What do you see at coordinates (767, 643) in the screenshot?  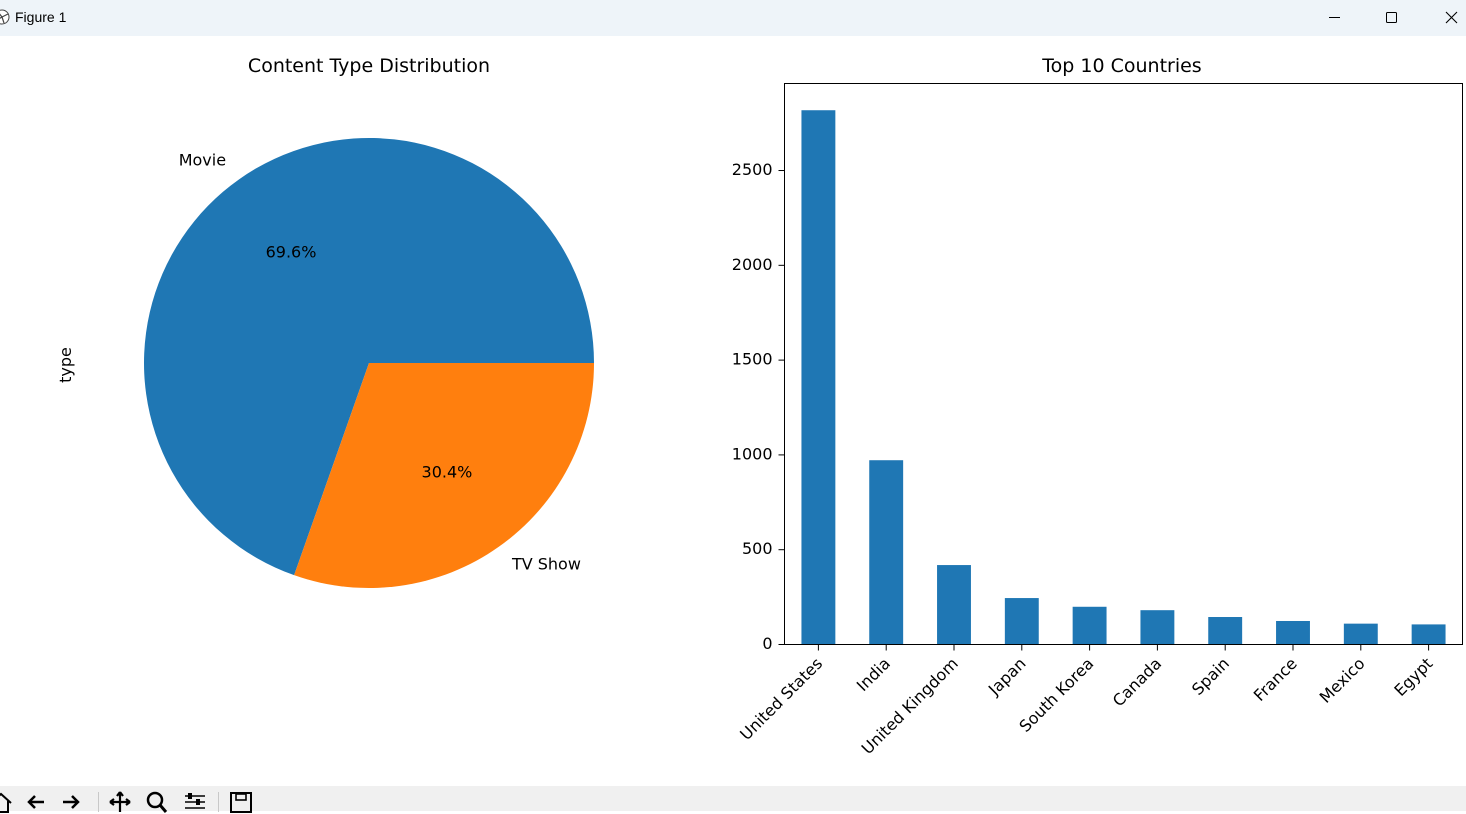 I see `y-tick-label: 0` at bounding box center [767, 643].